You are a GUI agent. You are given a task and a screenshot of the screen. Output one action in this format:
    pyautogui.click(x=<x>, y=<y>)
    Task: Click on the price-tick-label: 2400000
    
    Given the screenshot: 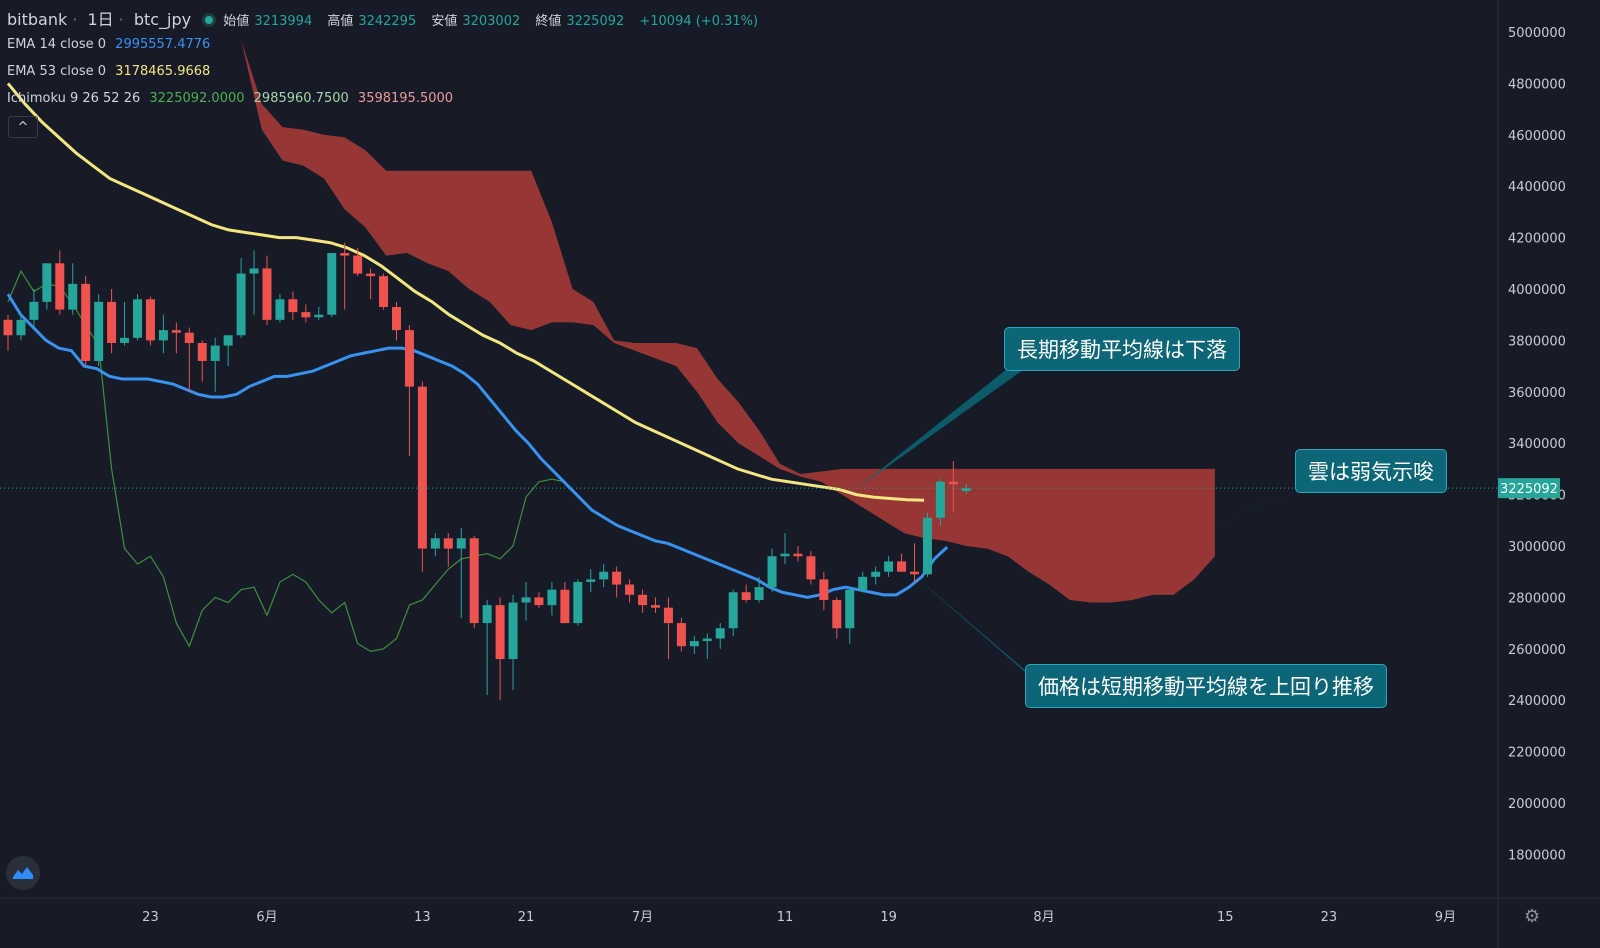 What is the action you would take?
    pyautogui.click(x=1537, y=701)
    